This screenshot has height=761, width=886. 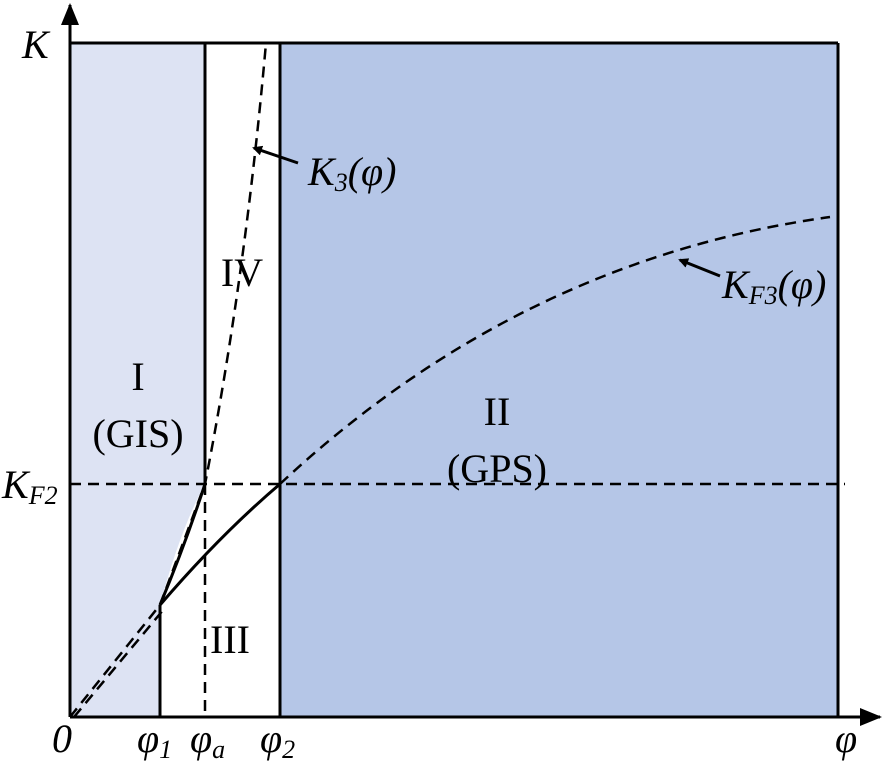 I want to click on x-axis-label: φ, so click(x=846, y=738).